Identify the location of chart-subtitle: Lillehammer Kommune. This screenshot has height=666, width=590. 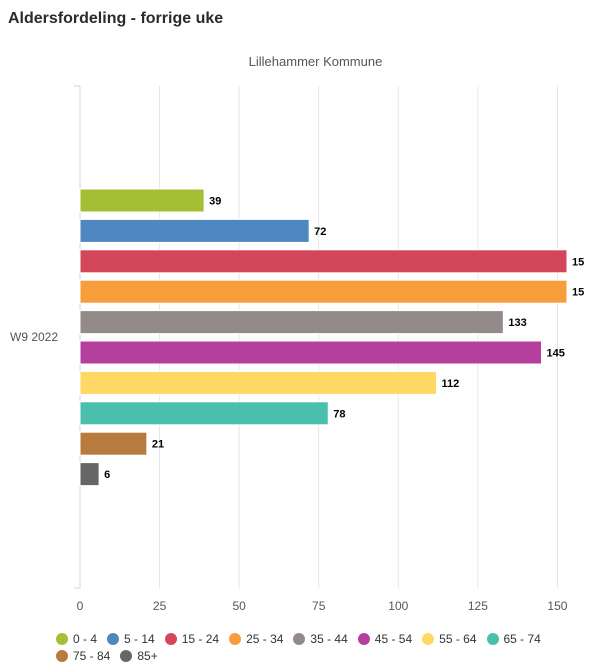
(316, 61).